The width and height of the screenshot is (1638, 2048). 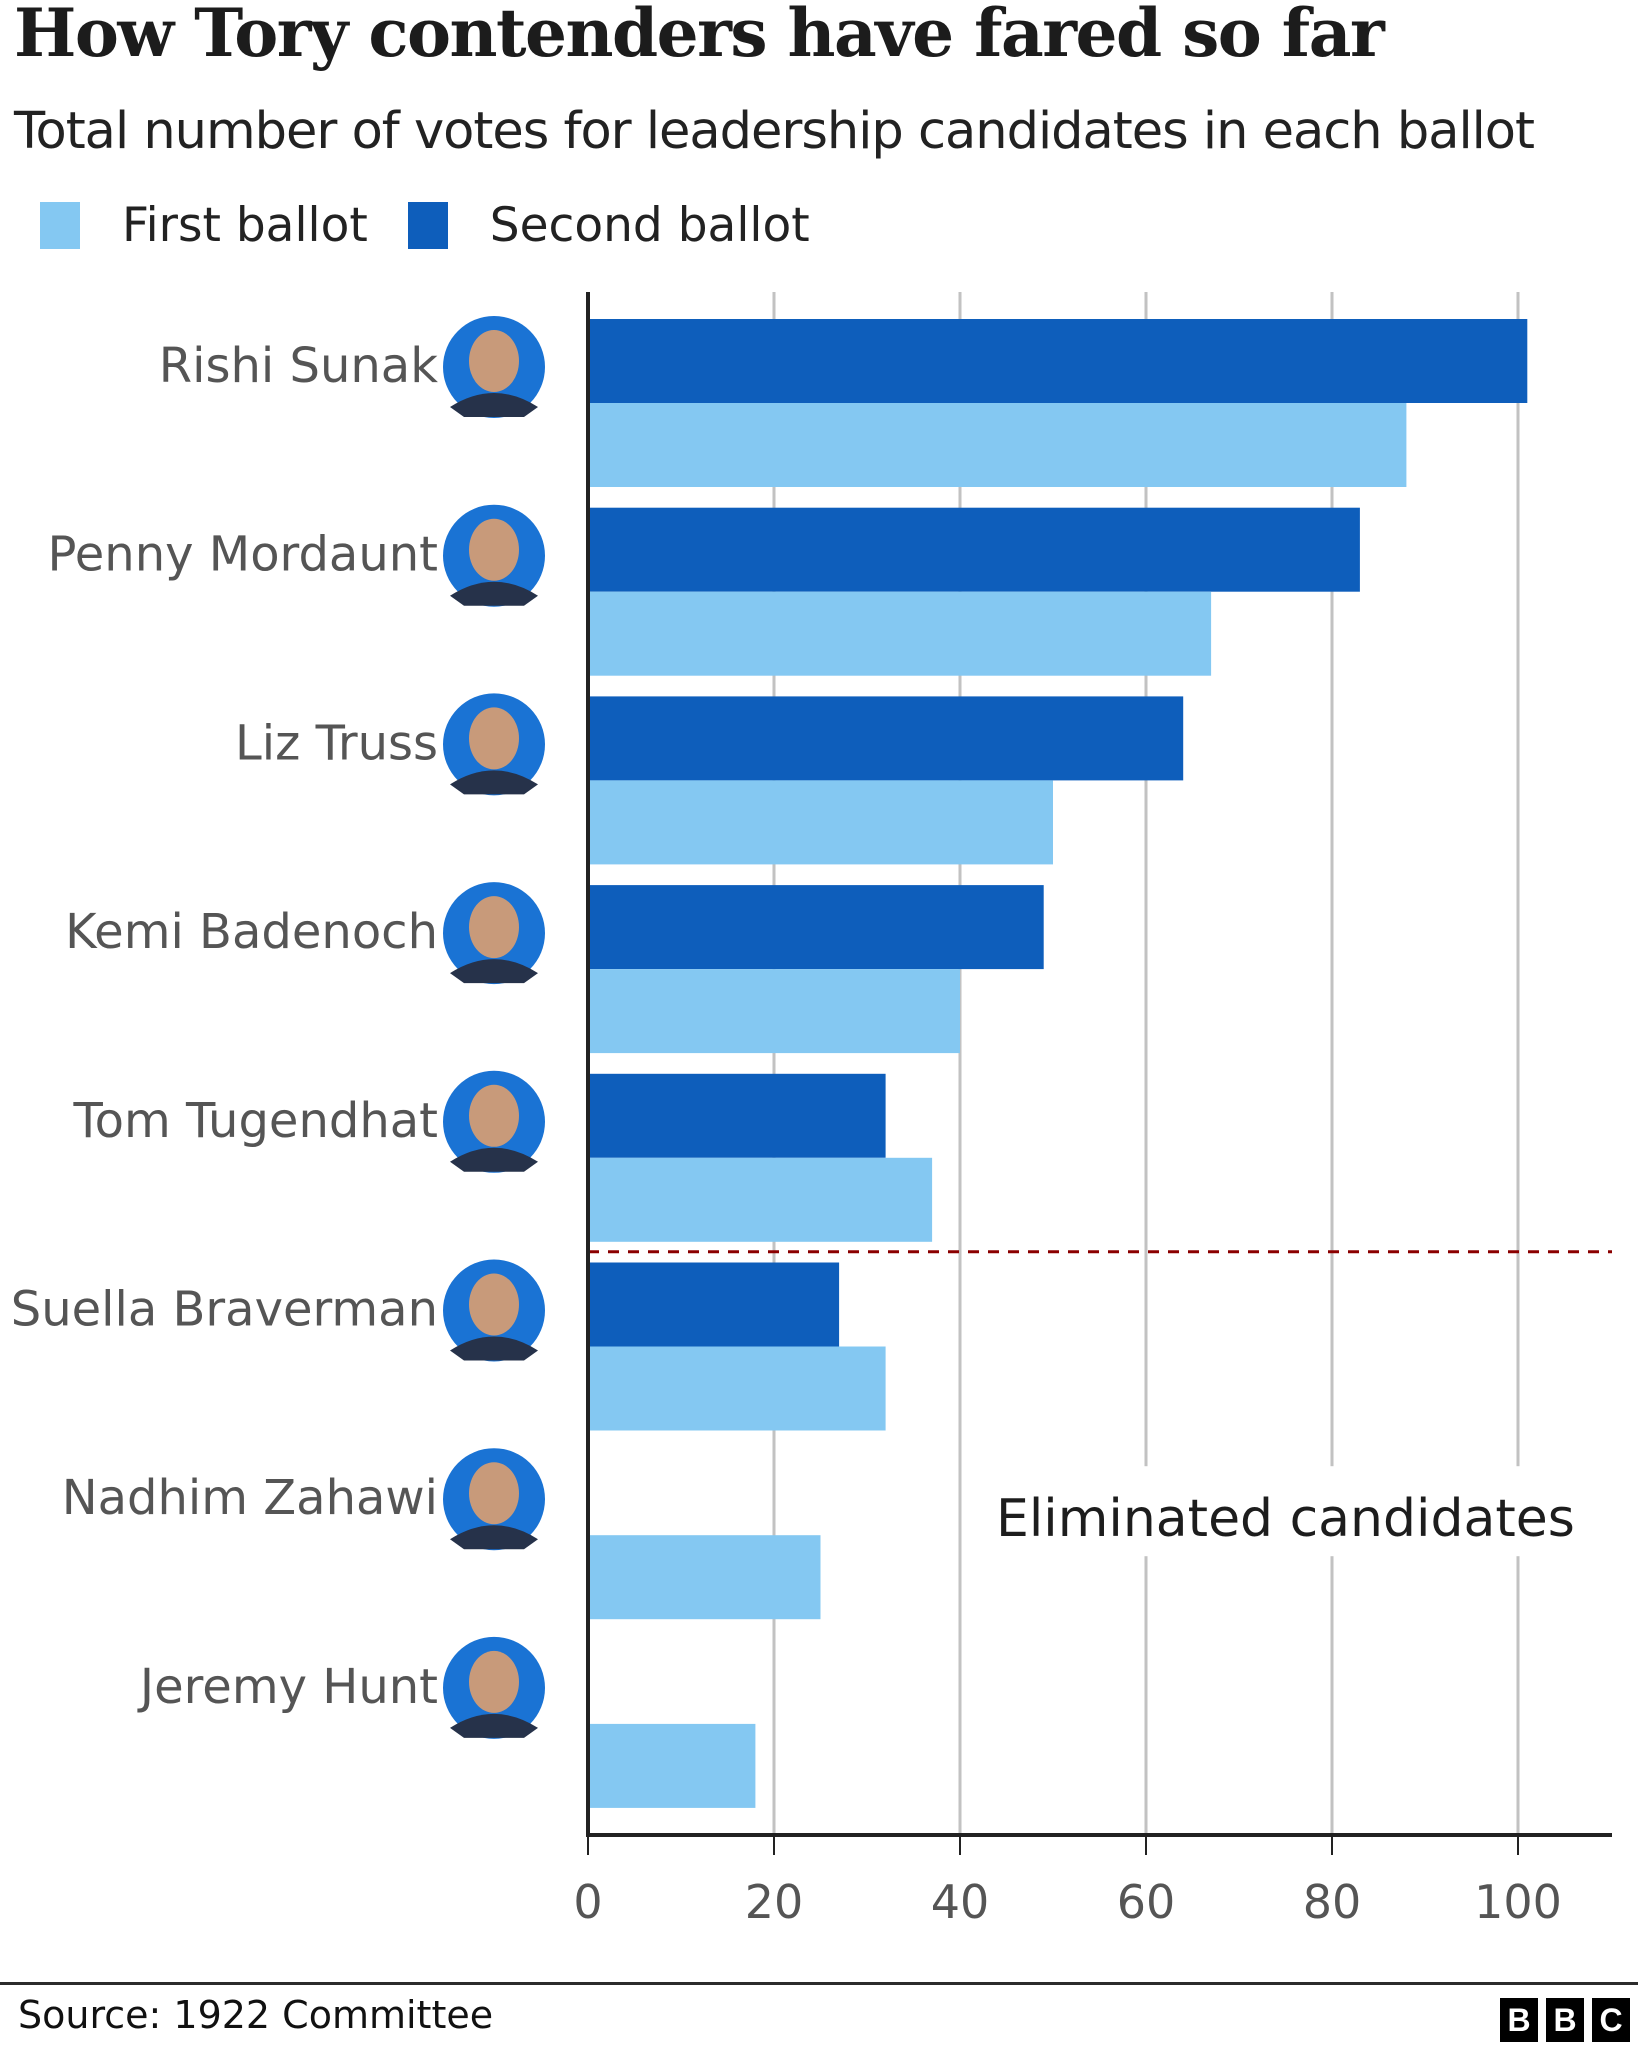 What do you see at coordinates (251, 932) in the screenshot?
I see `candidate-label: Kemi Badenoch` at bounding box center [251, 932].